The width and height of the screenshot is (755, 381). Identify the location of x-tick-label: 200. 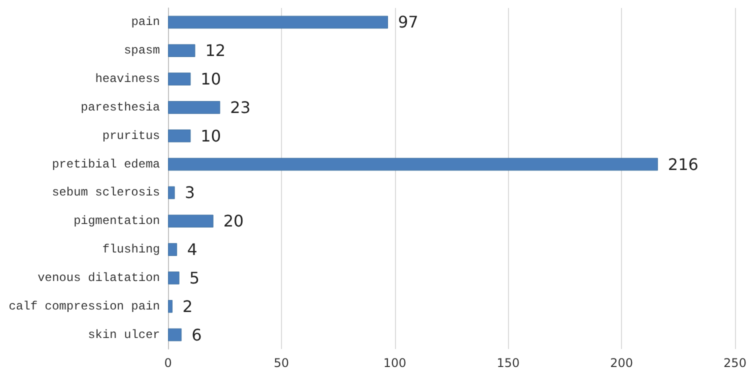
(622, 363).